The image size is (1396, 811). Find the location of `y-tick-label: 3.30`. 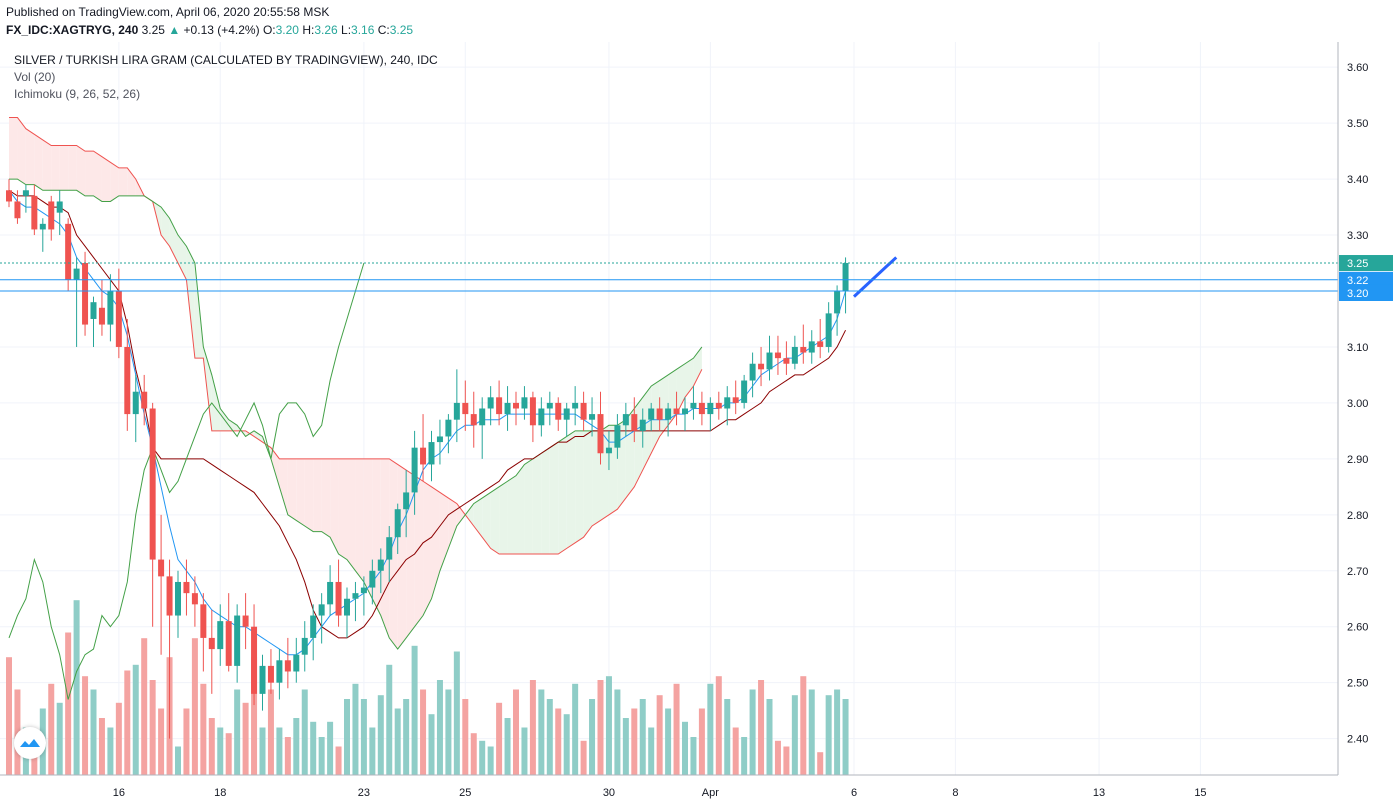

y-tick-label: 3.30 is located at coordinates (1357, 236).